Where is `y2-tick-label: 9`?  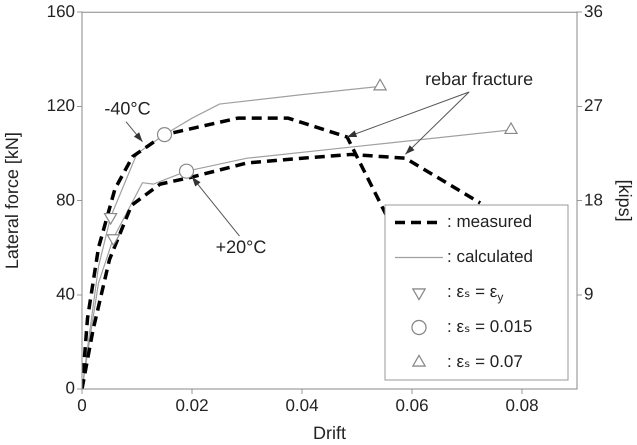 y2-tick-label: 9 is located at coordinates (589, 294).